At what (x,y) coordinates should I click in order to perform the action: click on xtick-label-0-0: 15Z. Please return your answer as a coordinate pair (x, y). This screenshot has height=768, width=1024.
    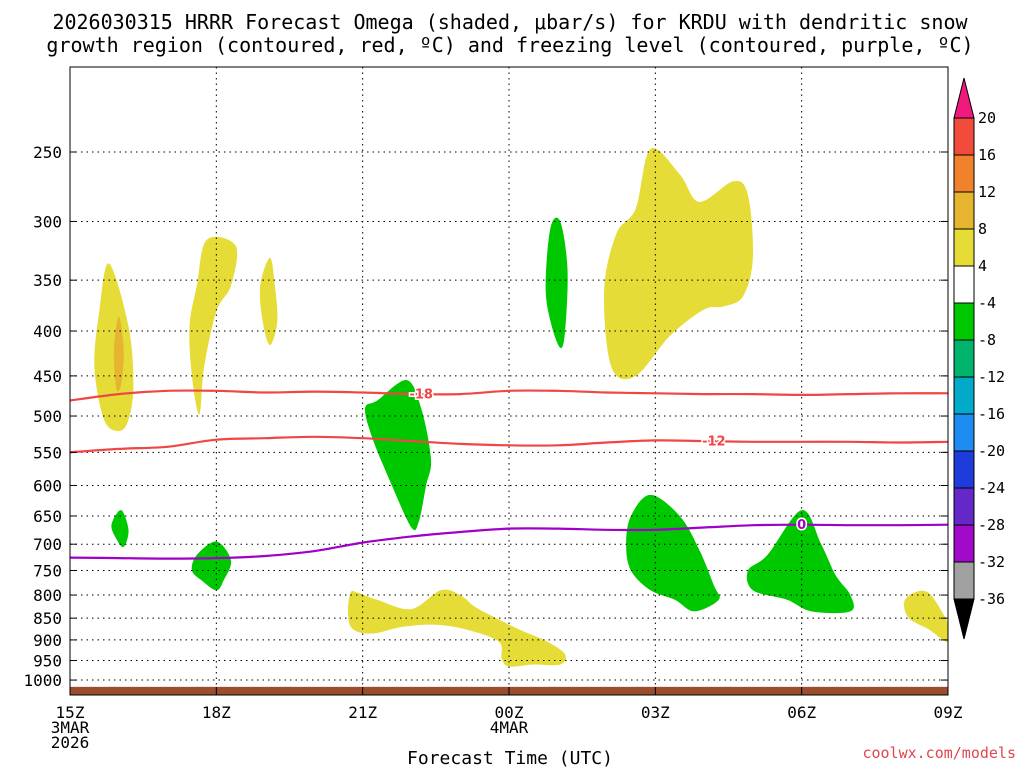
    Looking at the image, I should click on (70, 712).